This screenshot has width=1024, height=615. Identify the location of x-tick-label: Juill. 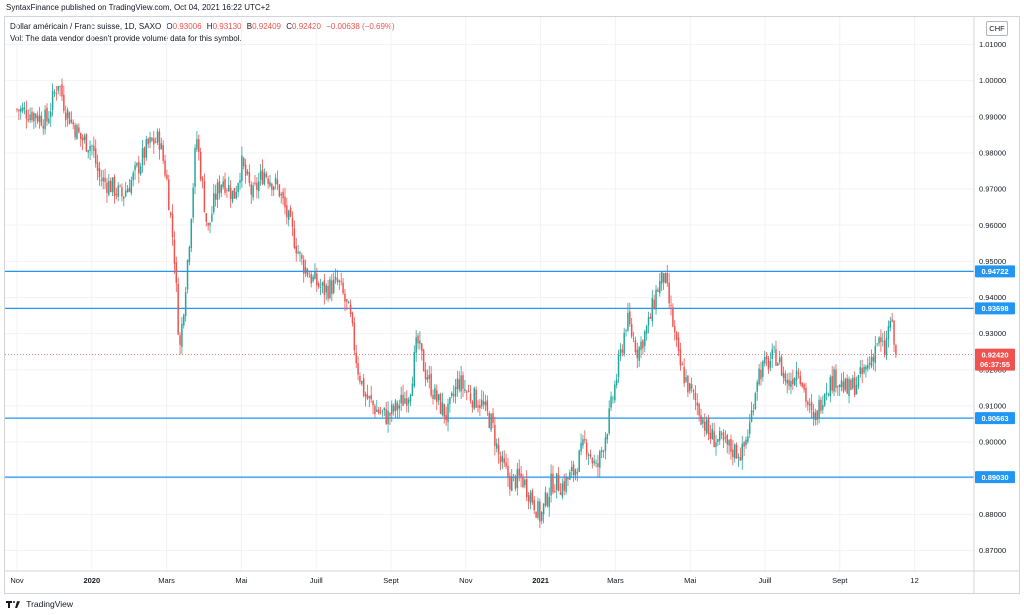
(316, 580).